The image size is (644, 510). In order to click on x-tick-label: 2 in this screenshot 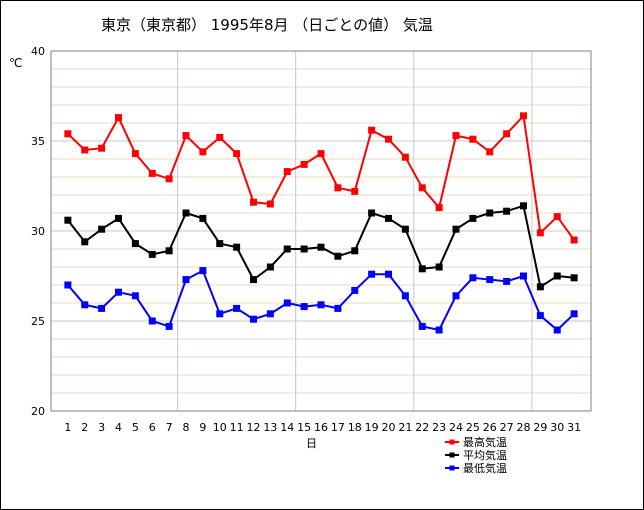, I will do `click(84, 427)`.